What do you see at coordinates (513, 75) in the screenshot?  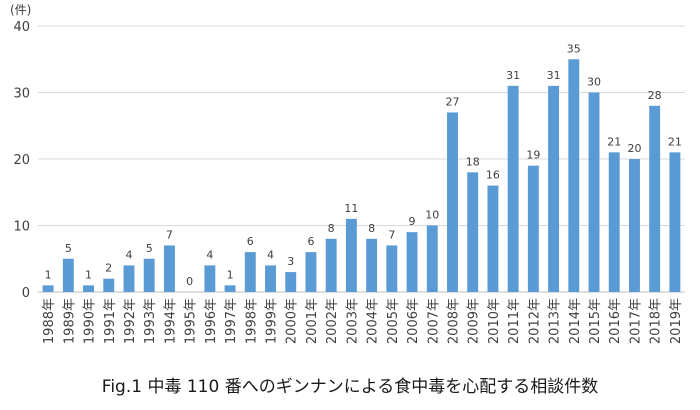 I see `data-label: 31` at bounding box center [513, 75].